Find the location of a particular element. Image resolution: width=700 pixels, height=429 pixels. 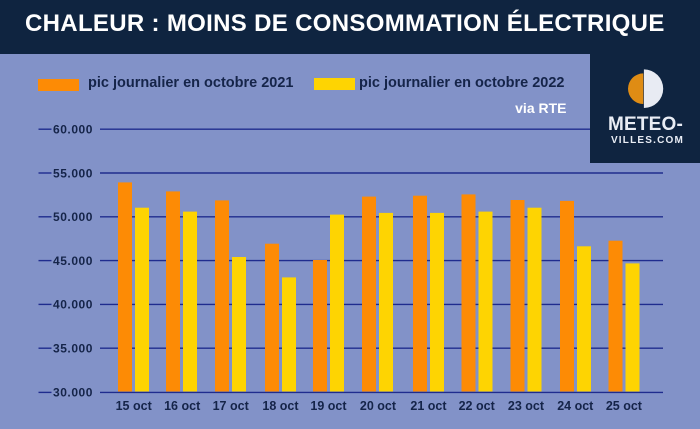

svg-text: 50.000 is located at coordinates (73, 217).